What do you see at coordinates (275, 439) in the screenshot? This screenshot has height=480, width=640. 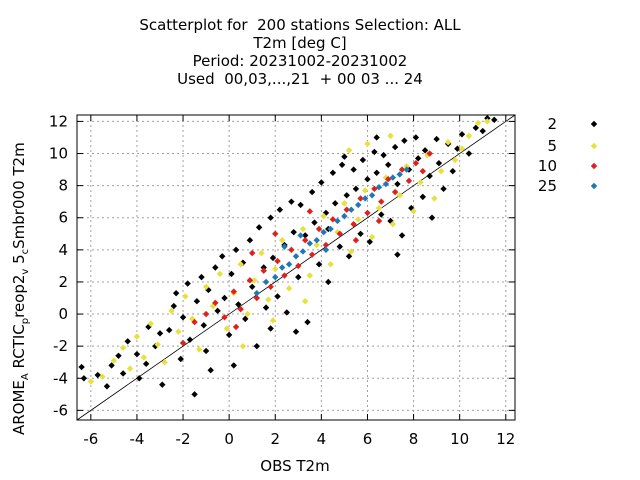 I see `x-tick-label: 2` at bounding box center [275, 439].